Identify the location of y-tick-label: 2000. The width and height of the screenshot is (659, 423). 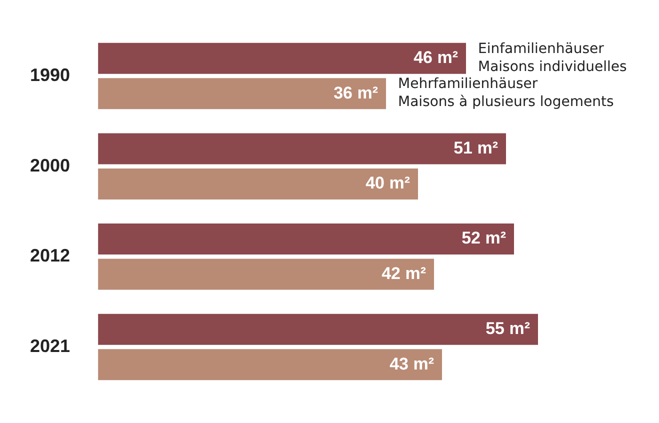
(50, 165).